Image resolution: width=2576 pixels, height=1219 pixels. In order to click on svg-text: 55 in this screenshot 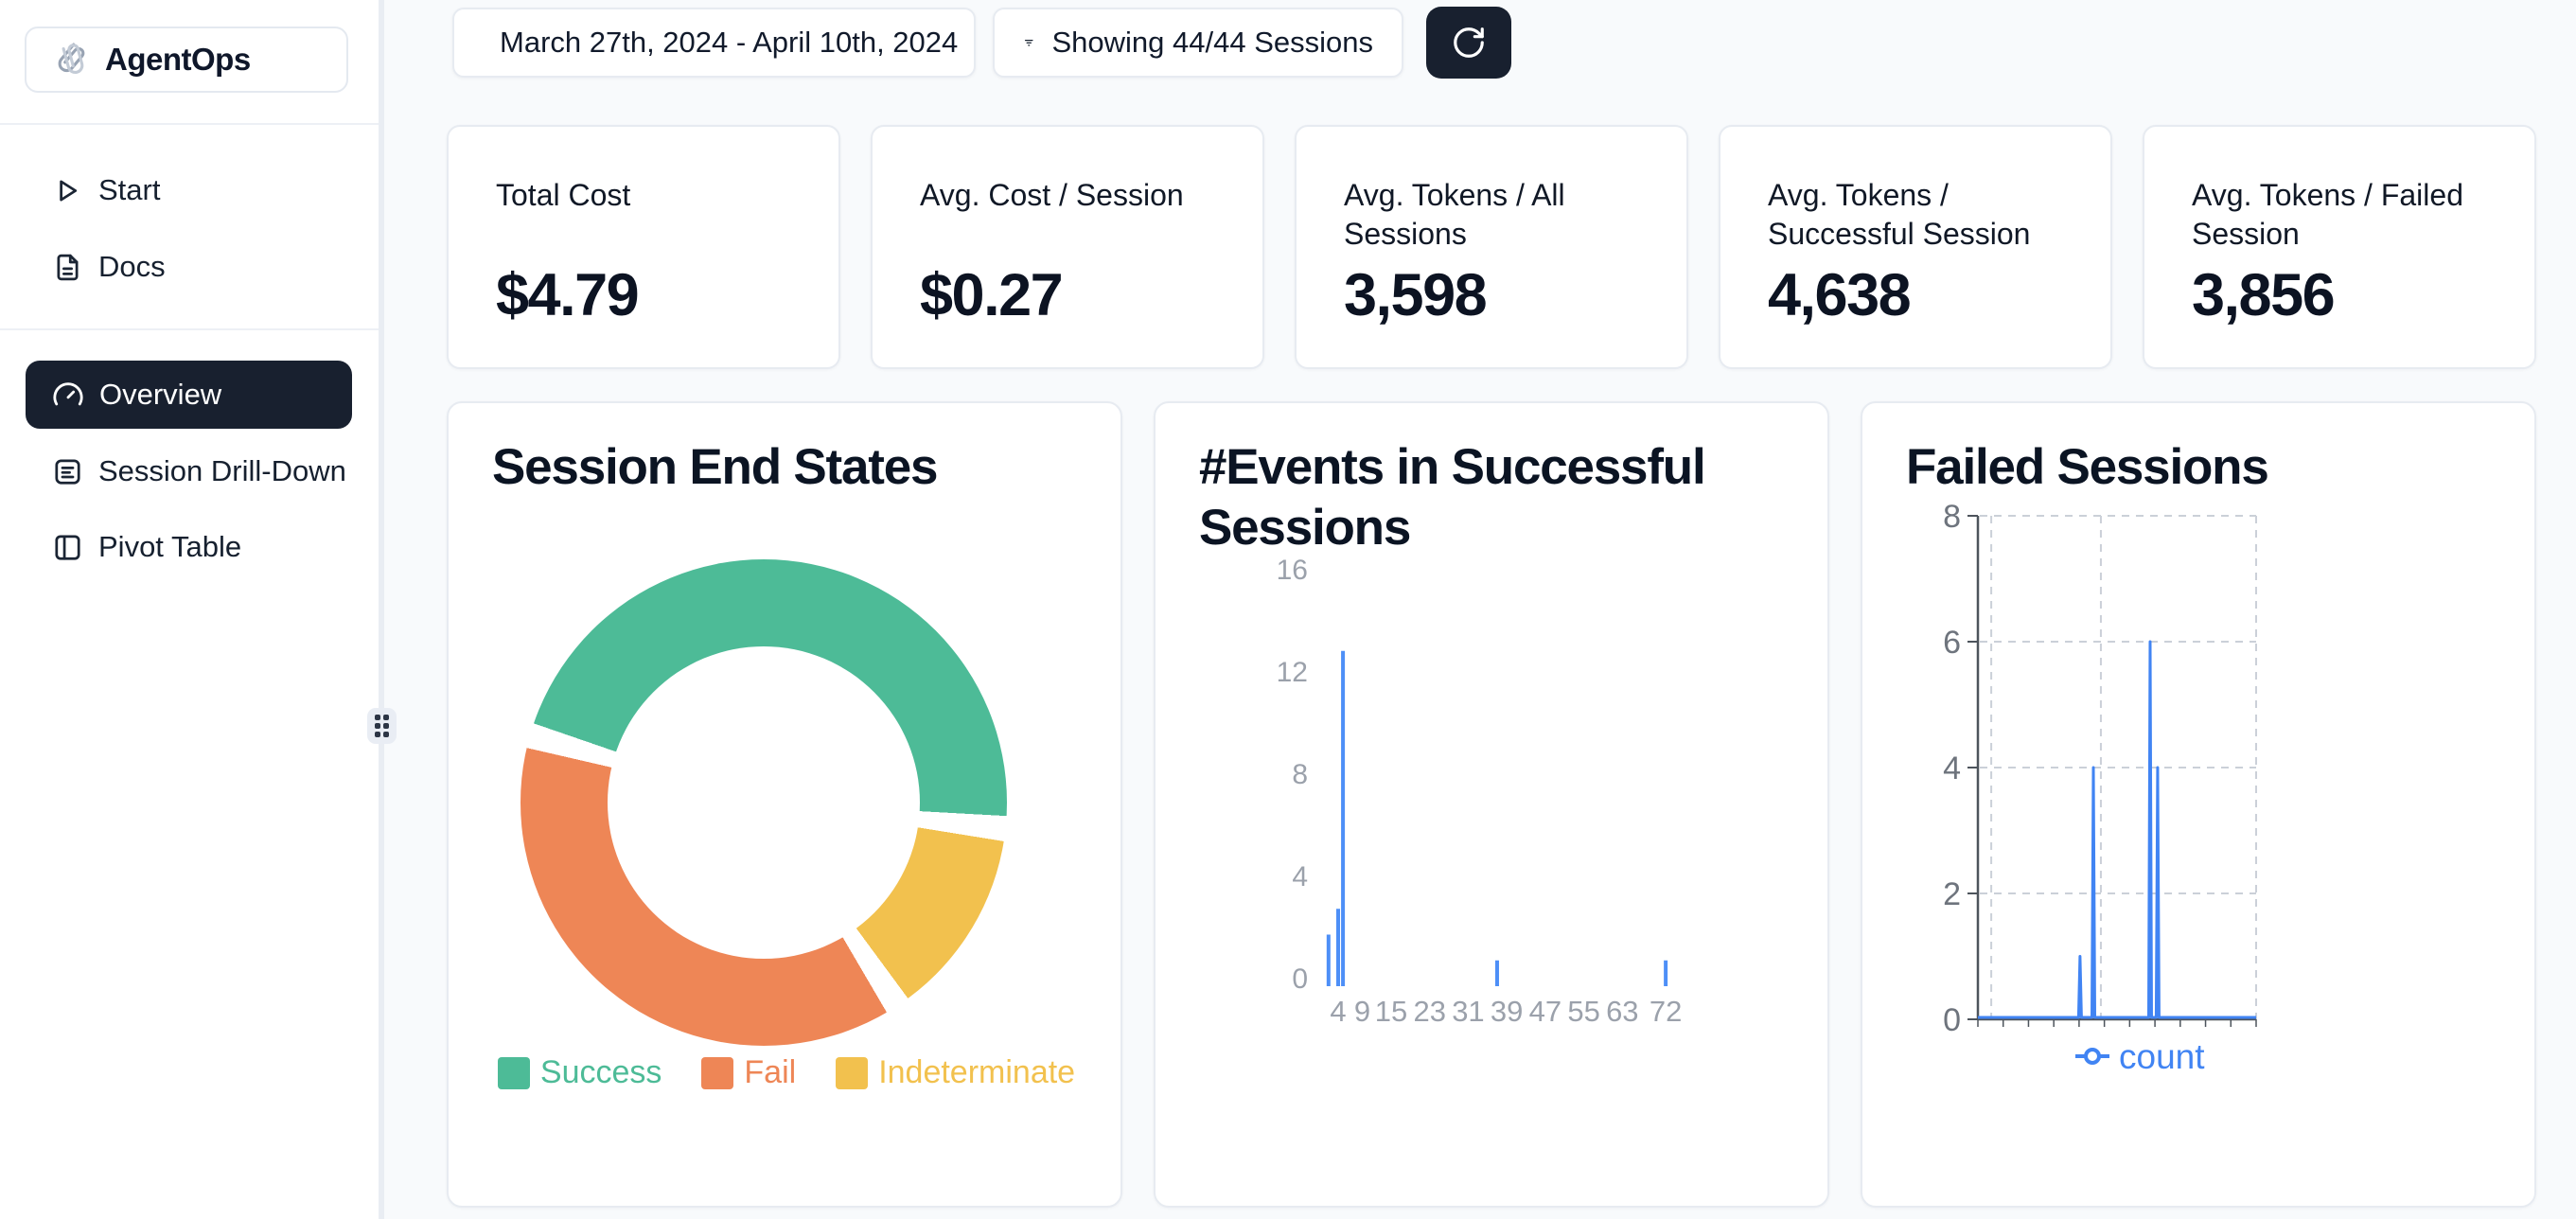, I will do `click(1583, 1011)`.